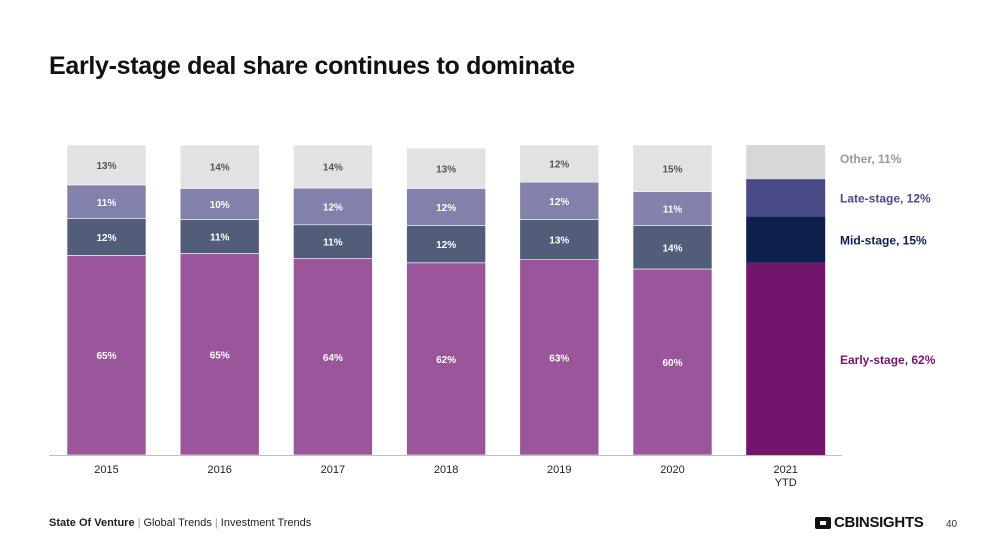  I want to click on bar-late-stage-2019, so click(559, 200).